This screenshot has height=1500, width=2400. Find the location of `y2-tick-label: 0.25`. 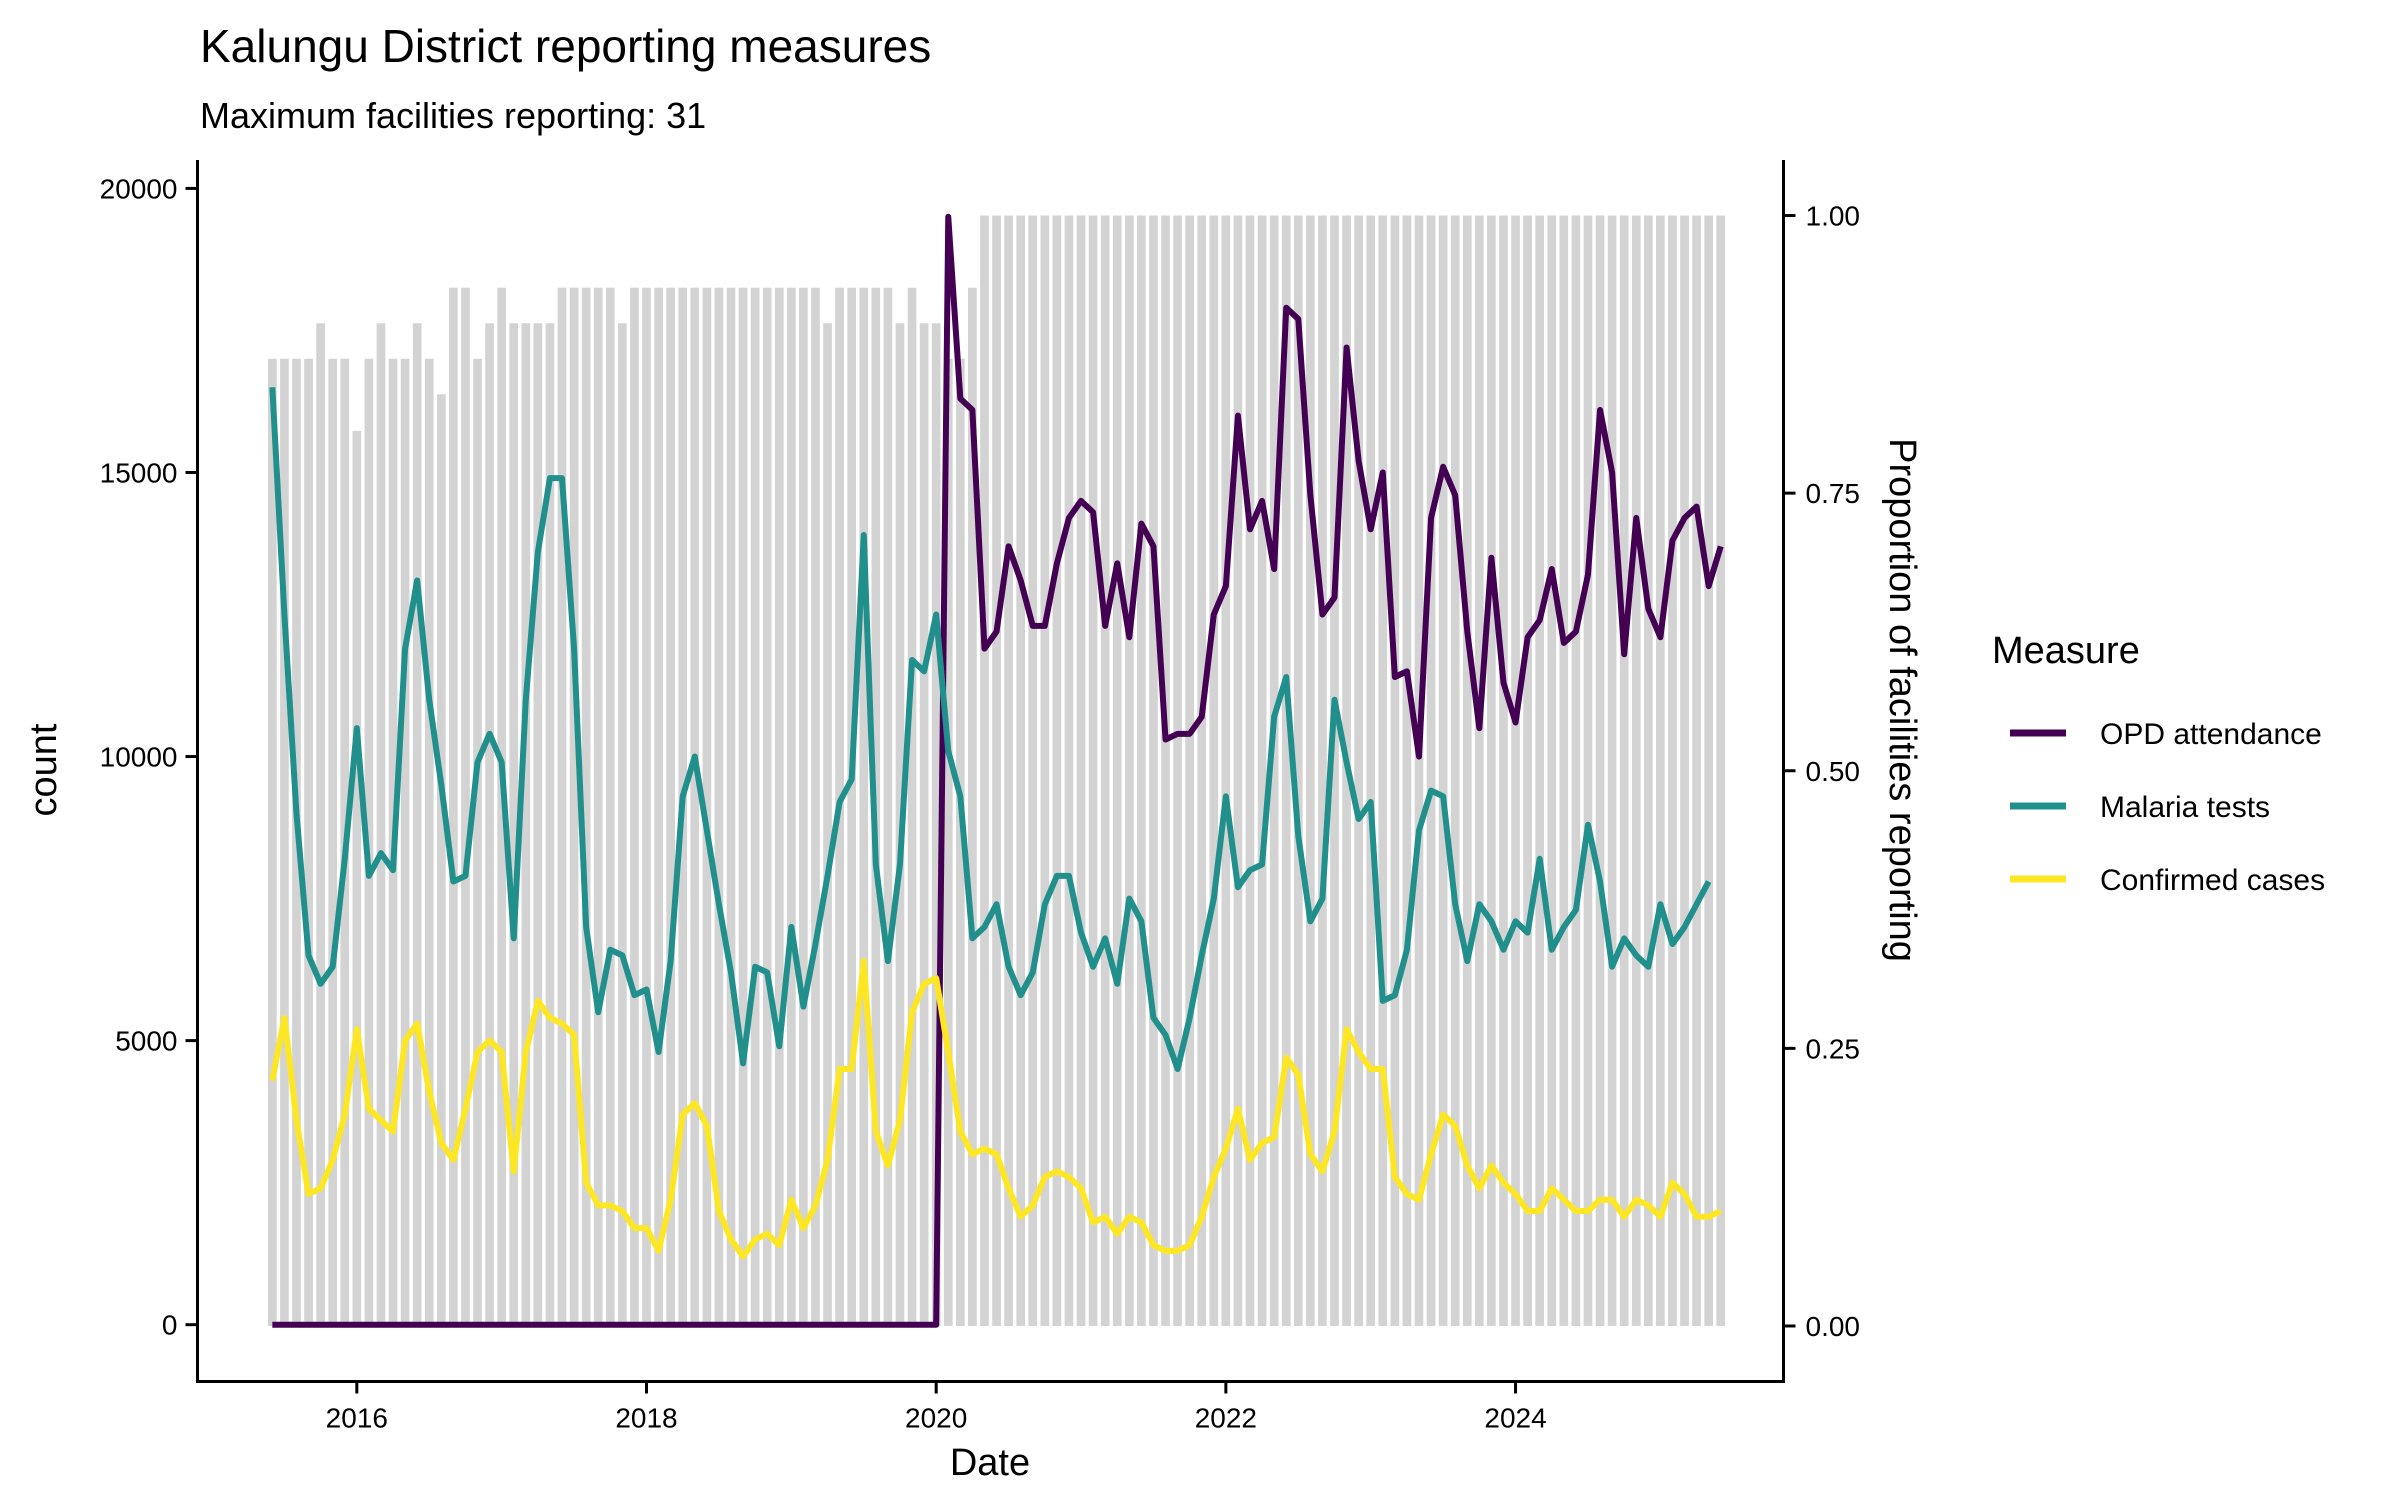

y2-tick-label: 0.25 is located at coordinates (1833, 1048).